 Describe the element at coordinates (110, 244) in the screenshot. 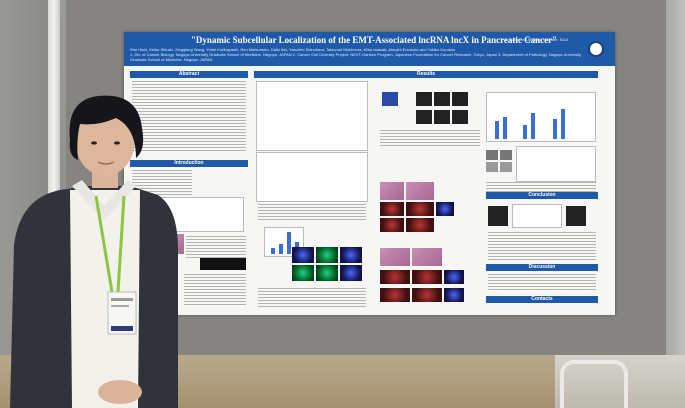

I see `lanyard` at that location.